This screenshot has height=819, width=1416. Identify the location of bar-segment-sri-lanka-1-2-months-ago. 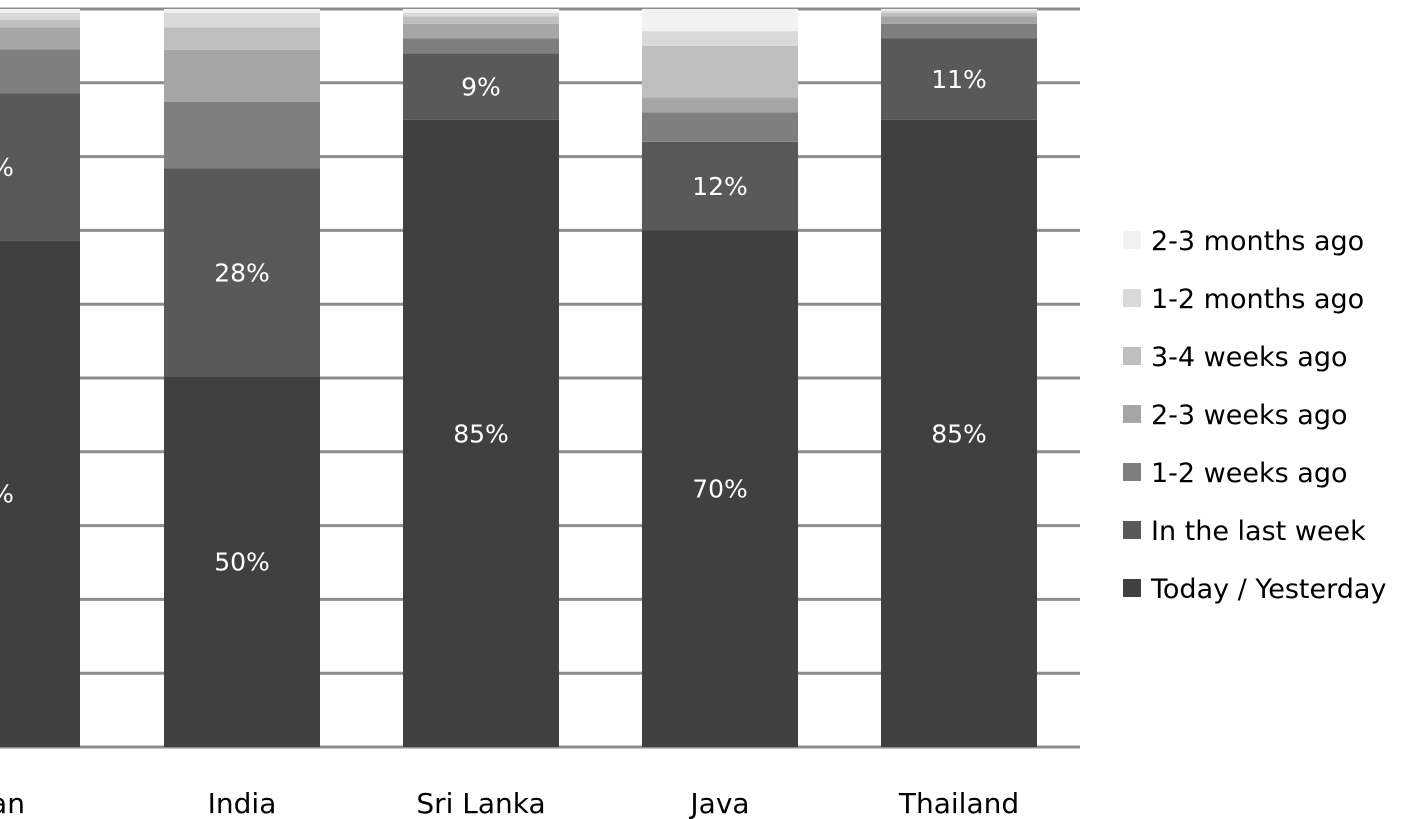
(481, 14).